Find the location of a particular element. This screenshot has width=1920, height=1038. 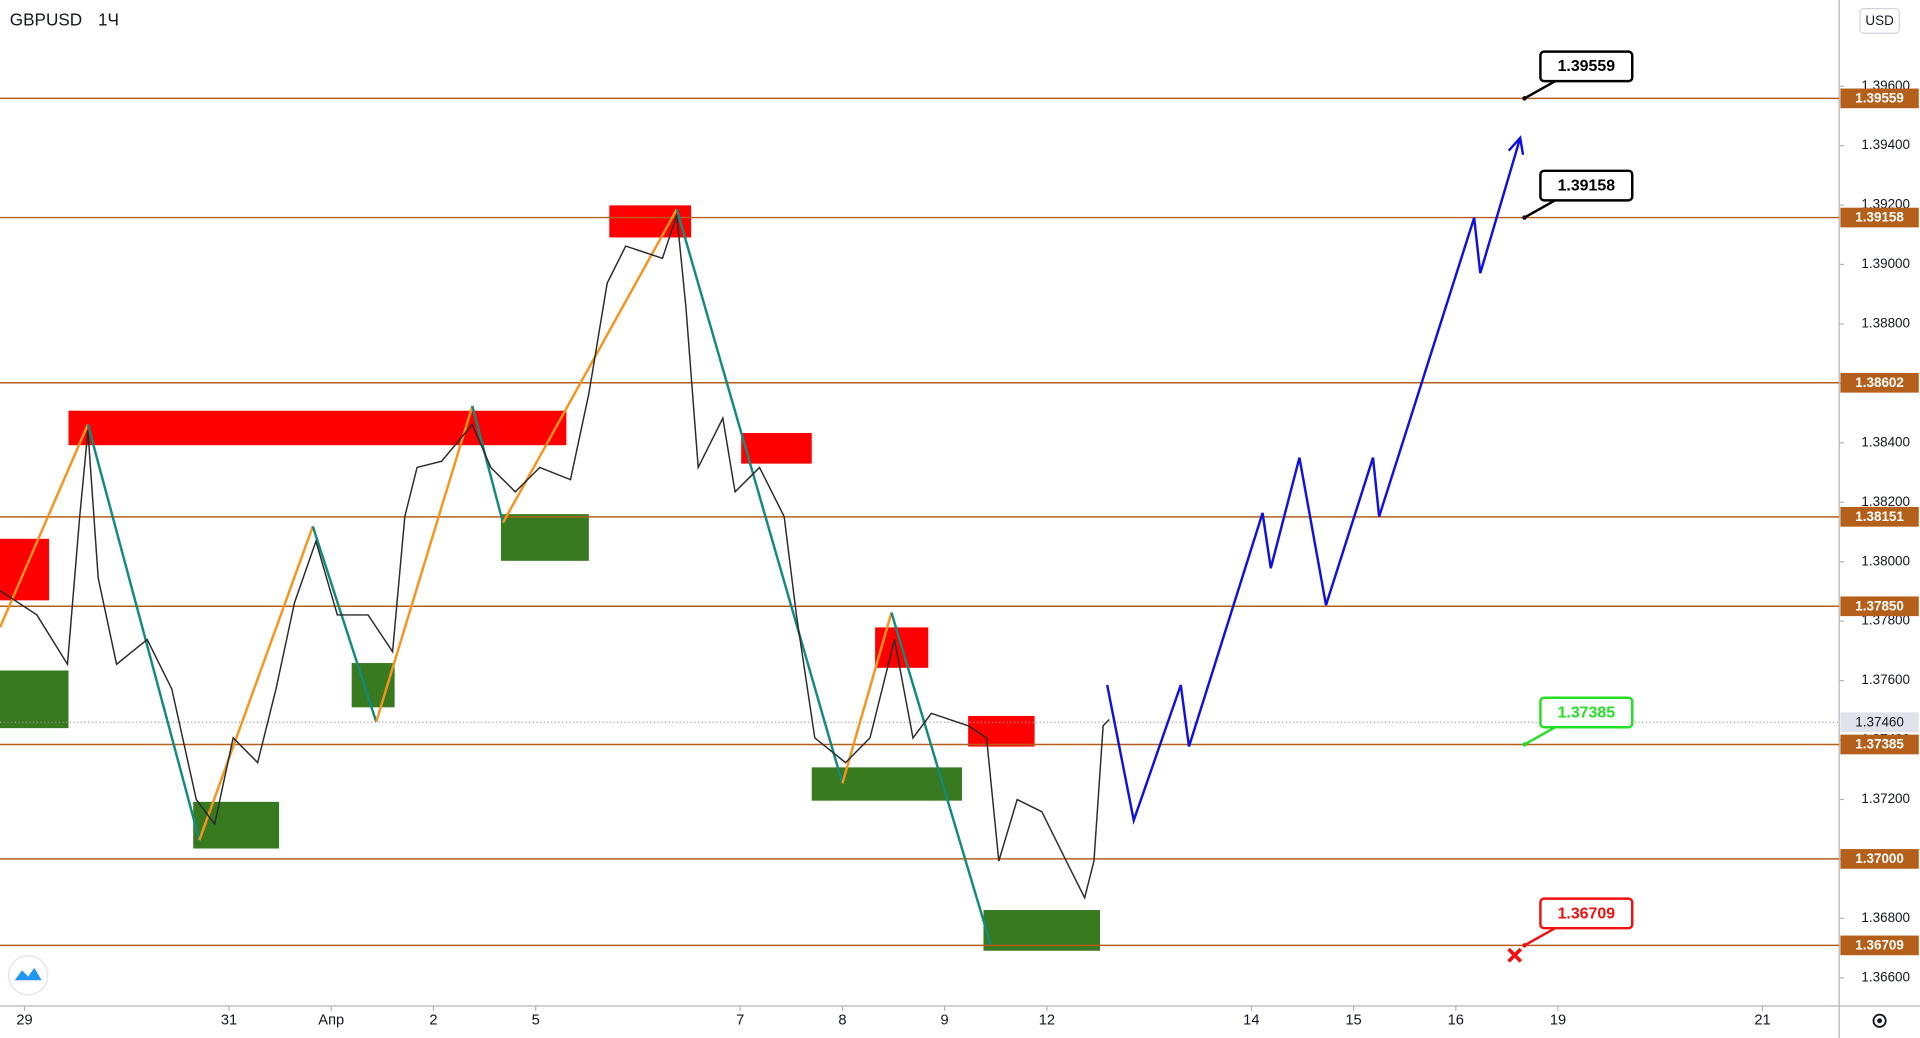

y-tick-label: 1.38200 is located at coordinates (1885, 501).